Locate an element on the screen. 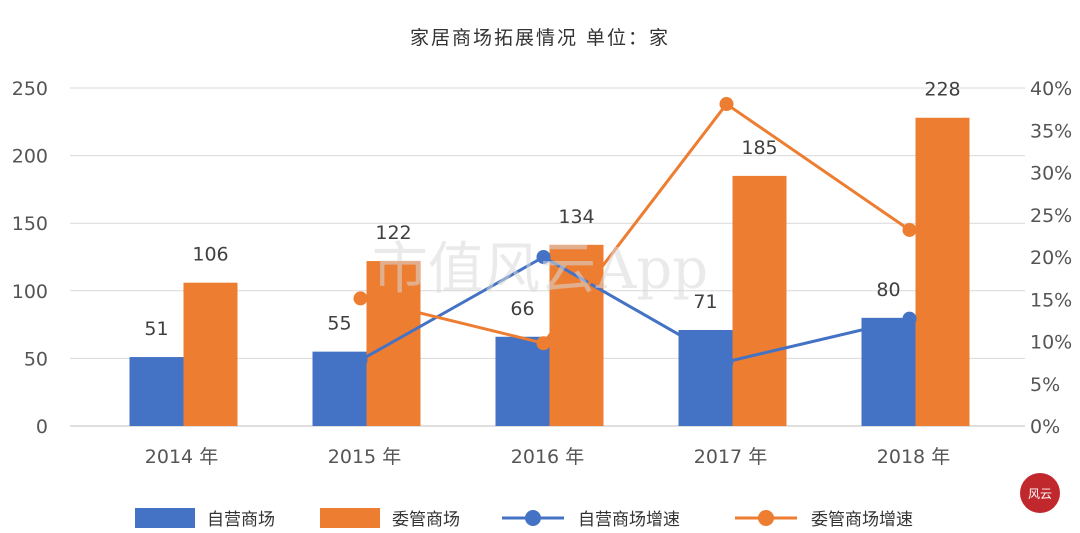  bar-value-label: 106 is located at coordinates (210, 255).